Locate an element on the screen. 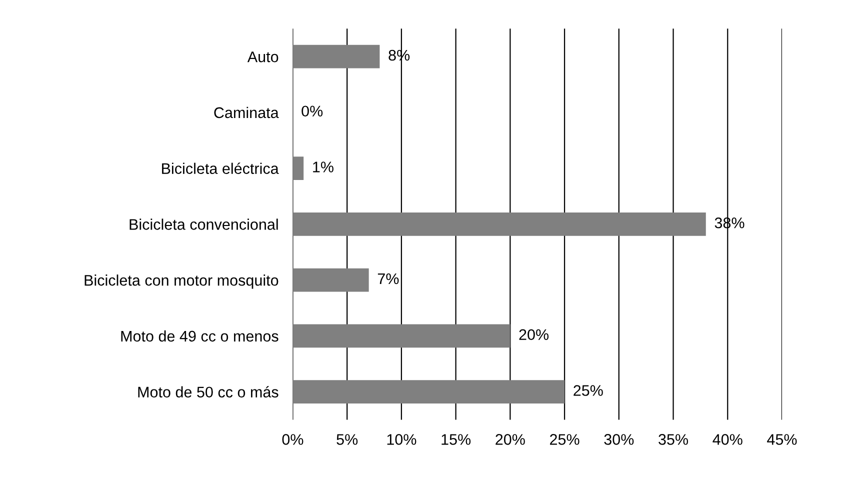  y-tick-label: Bicicleta convencional is located at coordinates (204, 224).